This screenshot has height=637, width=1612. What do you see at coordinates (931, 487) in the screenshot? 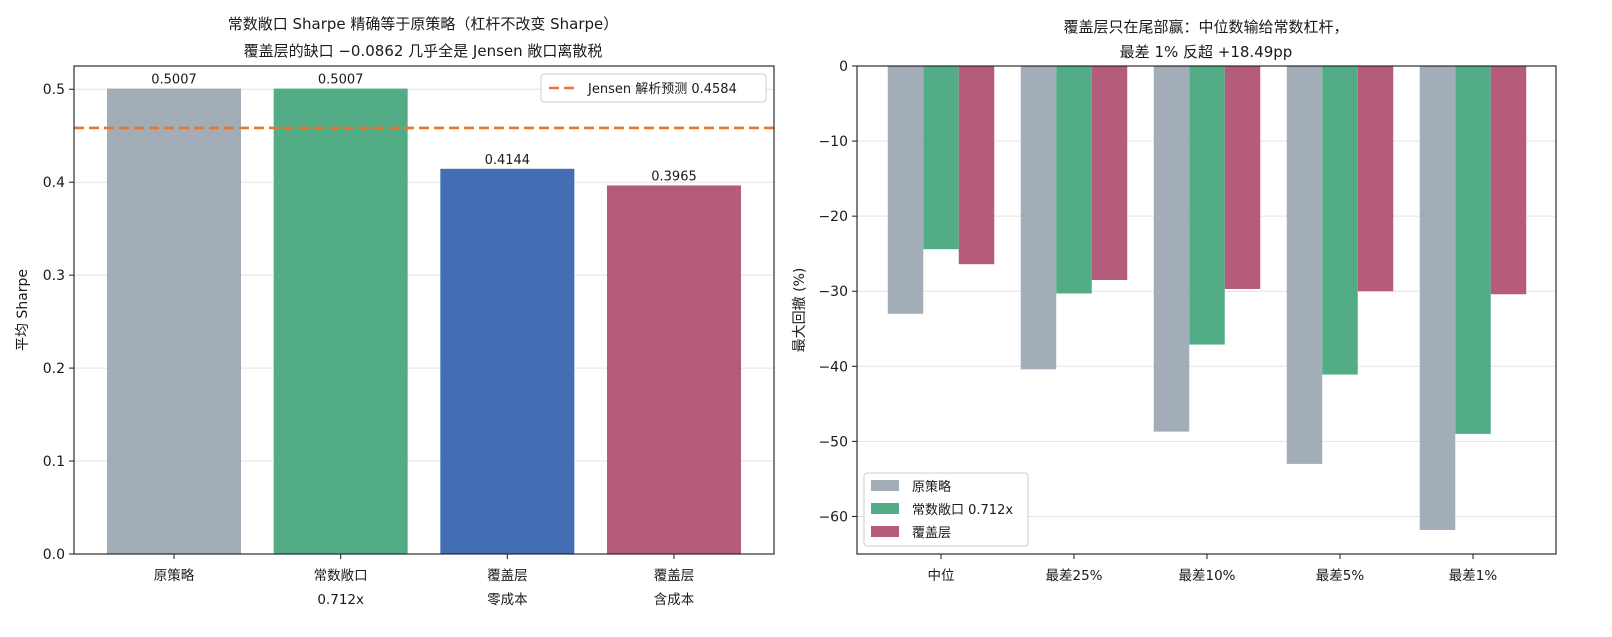
I see `right-legend-label: 原策略` at bounding box center [931, 487].